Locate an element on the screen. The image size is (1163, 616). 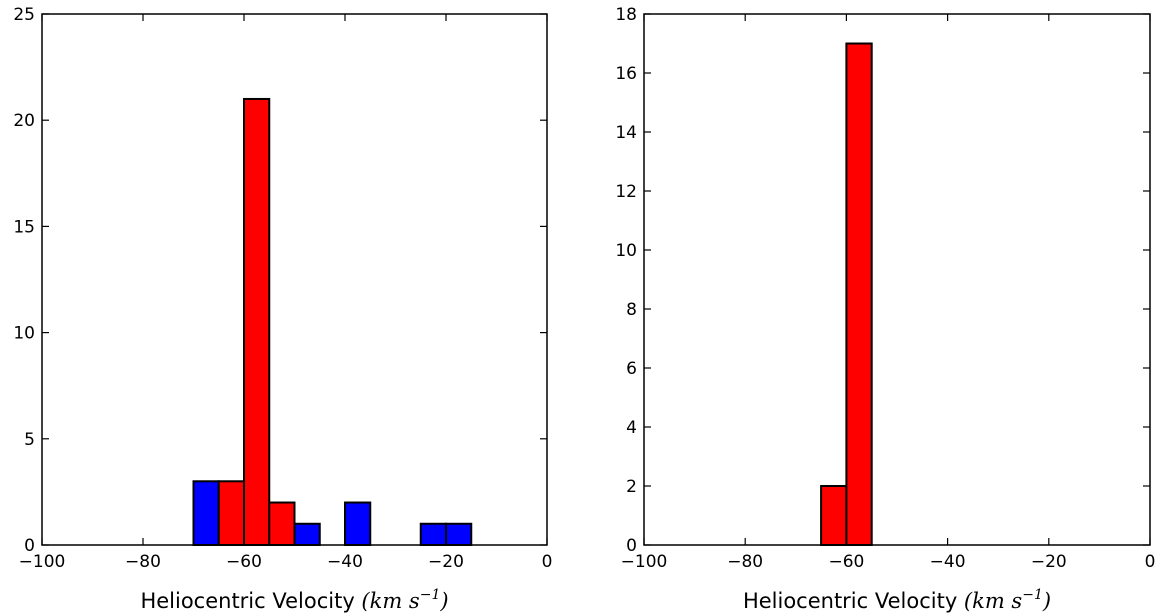
y-tick-label: 14 is located at coordinates (626, 133).